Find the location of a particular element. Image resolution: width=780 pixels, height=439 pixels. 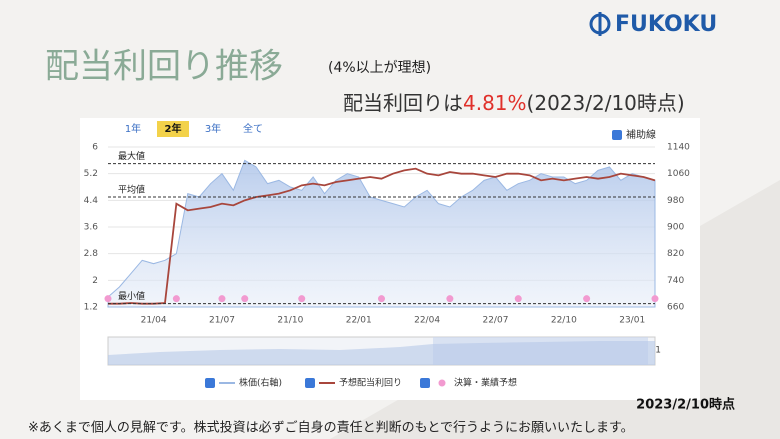

x-tick-label: 22/10 is located at coordinates (564, 321).